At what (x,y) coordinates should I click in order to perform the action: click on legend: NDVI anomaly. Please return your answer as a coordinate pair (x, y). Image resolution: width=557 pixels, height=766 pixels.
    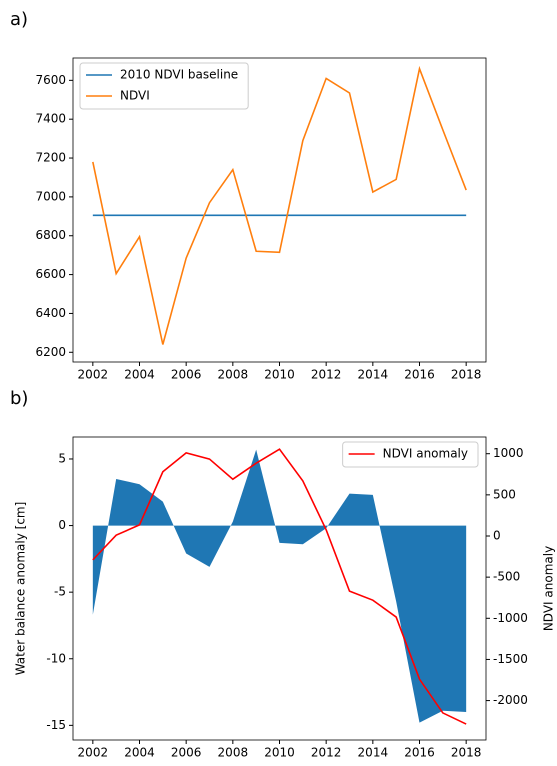
    Looking at the image, I should click on (410, 454).